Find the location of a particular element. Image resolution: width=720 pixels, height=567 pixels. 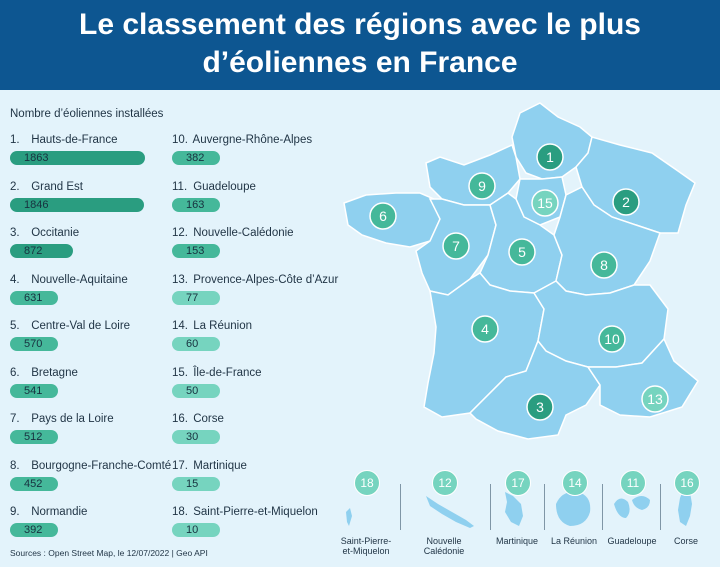

rank-number: 10. is located at coordinates (180, 140).